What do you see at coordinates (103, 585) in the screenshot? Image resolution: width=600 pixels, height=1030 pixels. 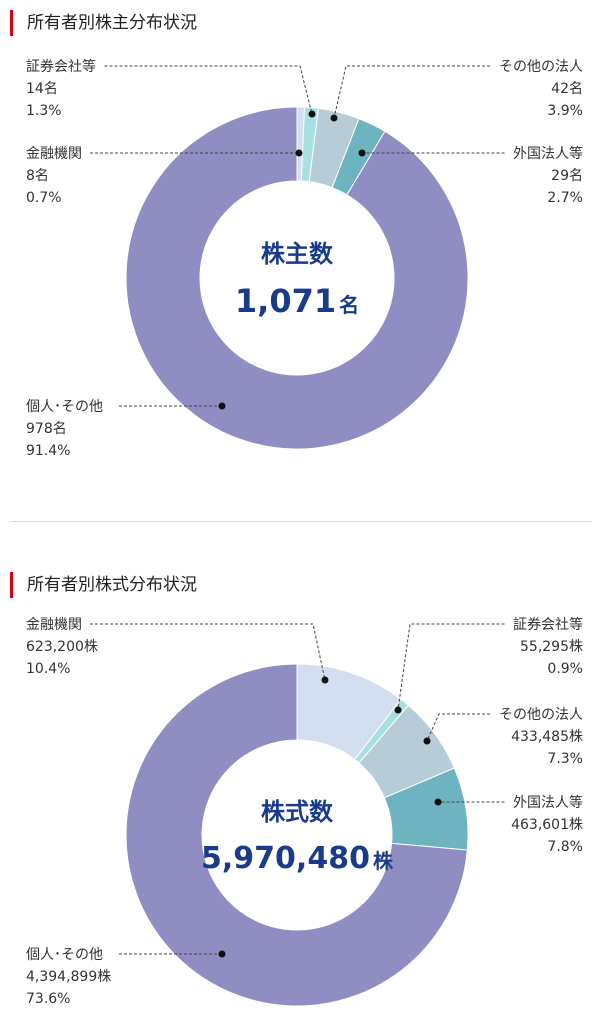 I see `chart2-title: 所有者別株式分布状況` at bounding box center [103, 585].